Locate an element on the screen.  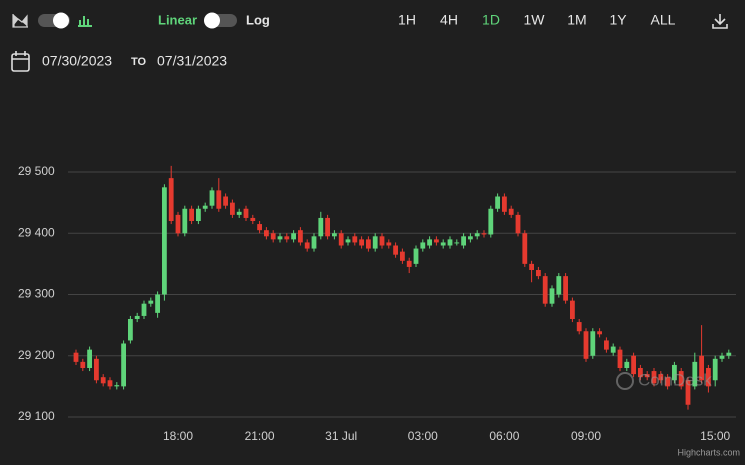
y-tick-label: 29 200 is located at coordinates (36, 355).